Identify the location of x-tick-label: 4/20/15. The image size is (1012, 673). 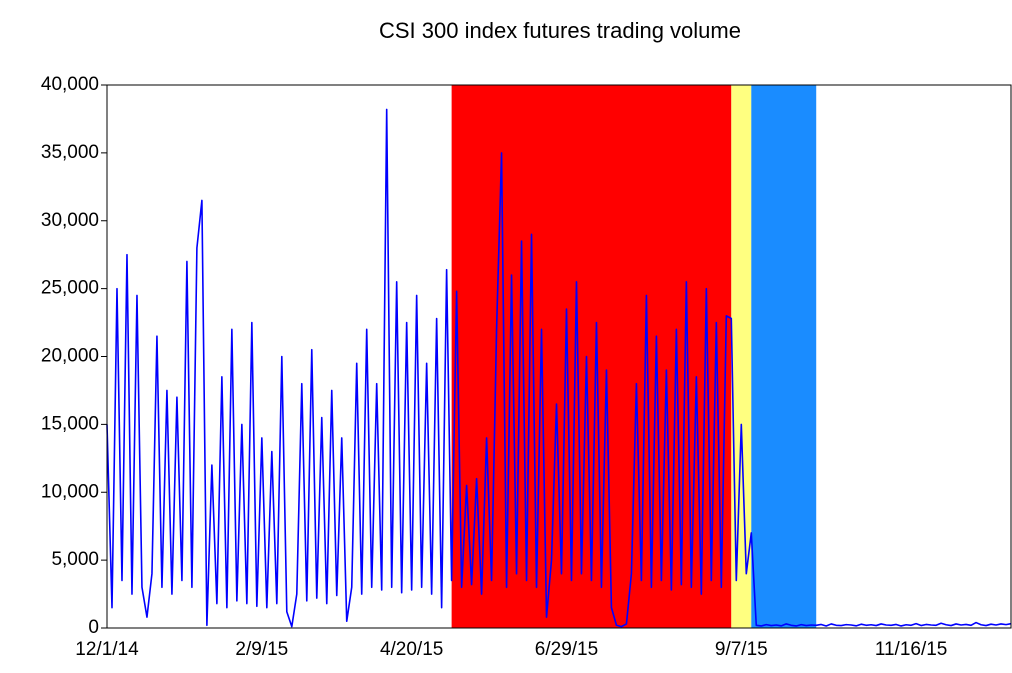
(411, 649).